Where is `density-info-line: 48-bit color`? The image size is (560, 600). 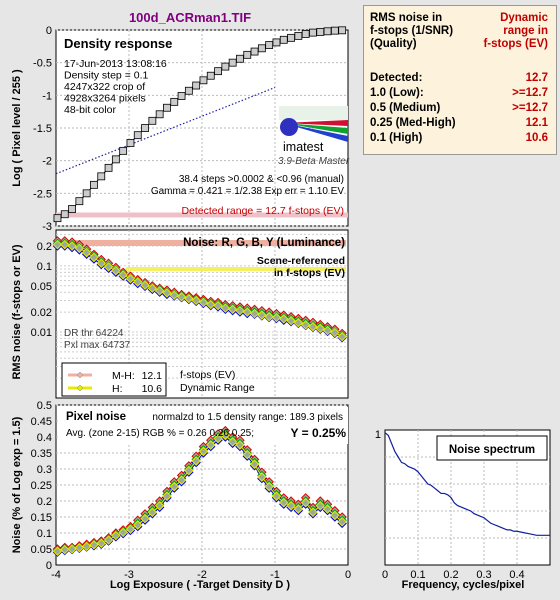
density-info-line: 48-bit color is located at coordinates (90, 110).